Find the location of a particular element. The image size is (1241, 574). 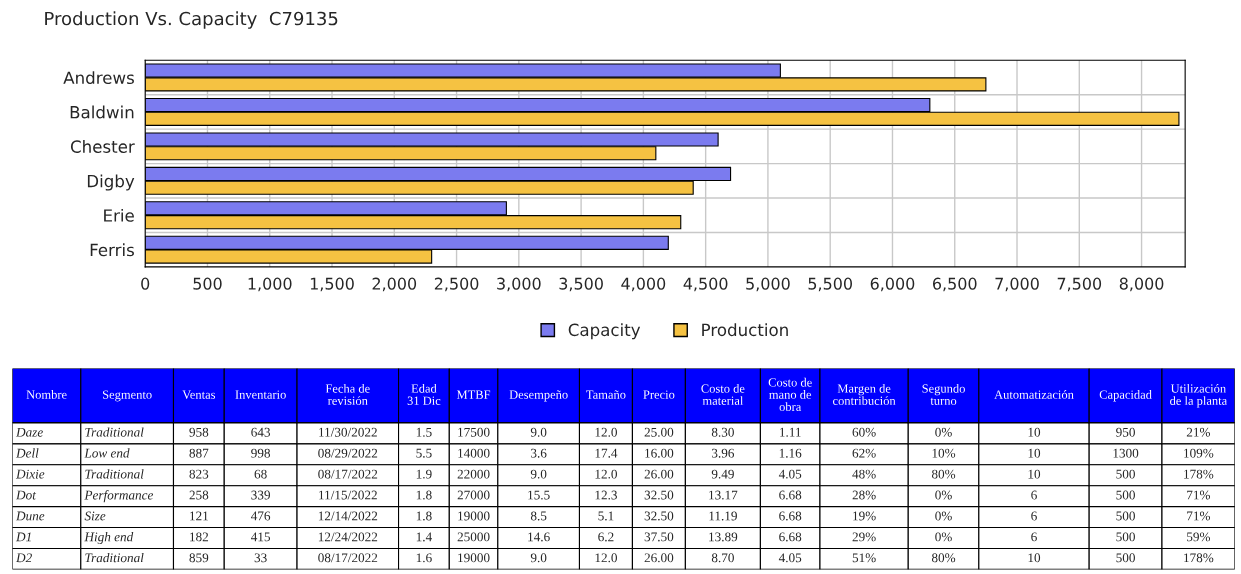

text: 3.6 is located at coordinates (539, 453).